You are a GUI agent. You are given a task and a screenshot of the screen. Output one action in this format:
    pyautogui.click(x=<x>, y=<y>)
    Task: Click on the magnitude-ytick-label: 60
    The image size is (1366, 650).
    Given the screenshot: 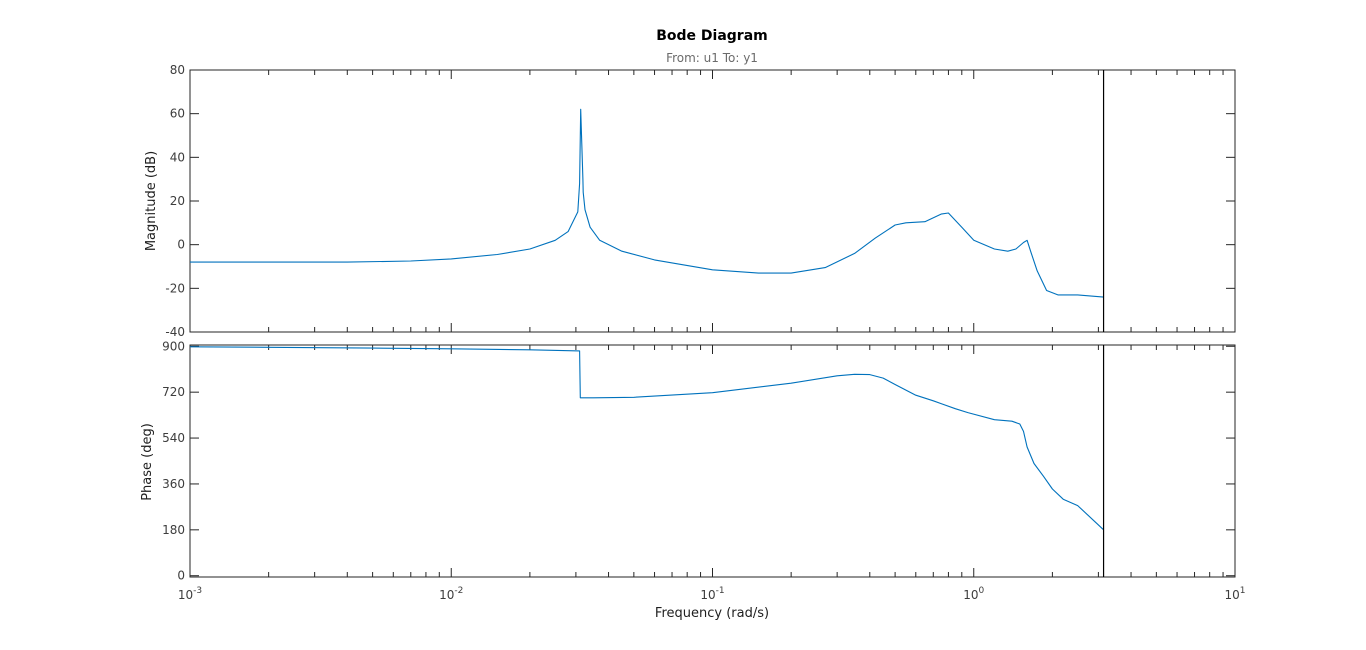 What is the action you would take?
    pyautogui.click(x=177, y=114)
    